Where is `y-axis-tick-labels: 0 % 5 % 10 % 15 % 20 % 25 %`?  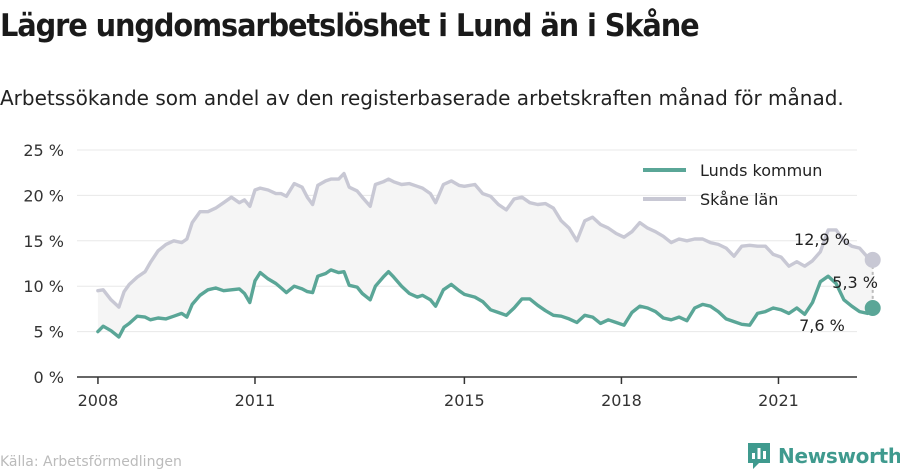
y-axis-tick-labels: 0 % 5 % 10 % 15 % 20 % 25 % is located at coordinates (43, 264).